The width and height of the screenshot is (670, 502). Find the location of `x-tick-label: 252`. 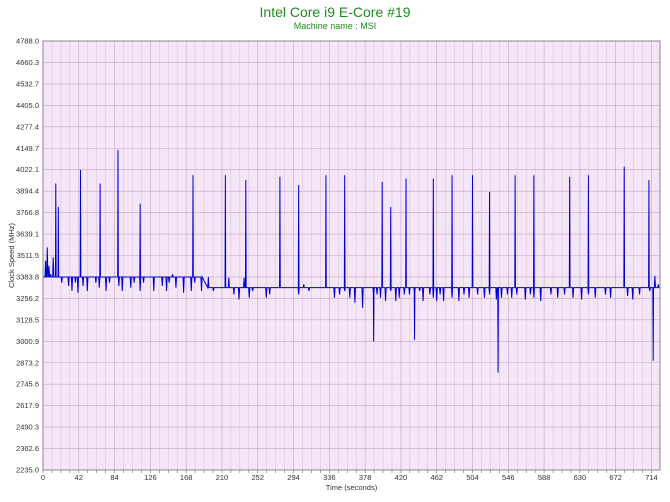

x-tick-label: 252 is located at coordinates (257, 477).